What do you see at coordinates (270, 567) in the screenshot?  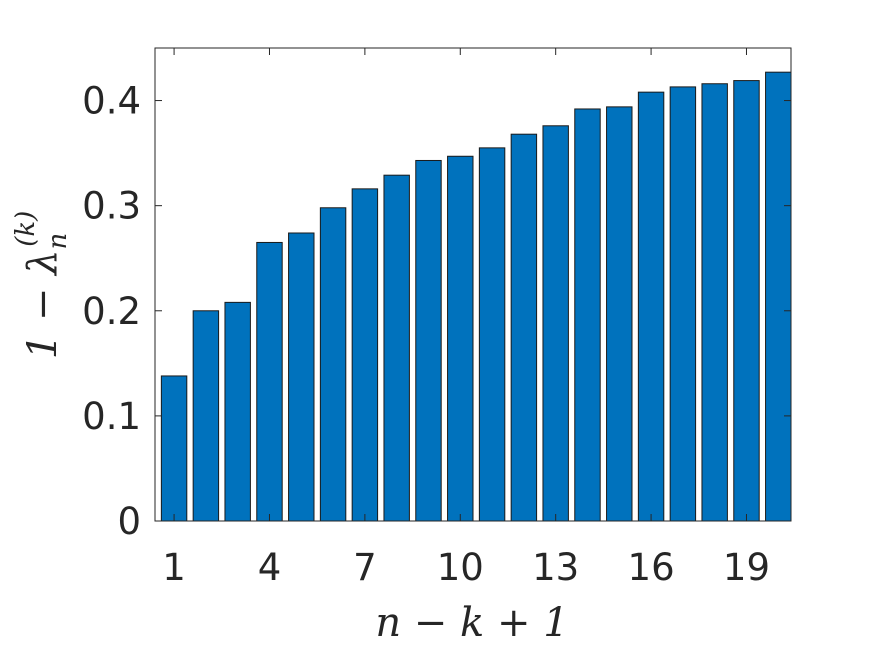 I see `x-tick-label: 4` at bounding box center [270, 567].